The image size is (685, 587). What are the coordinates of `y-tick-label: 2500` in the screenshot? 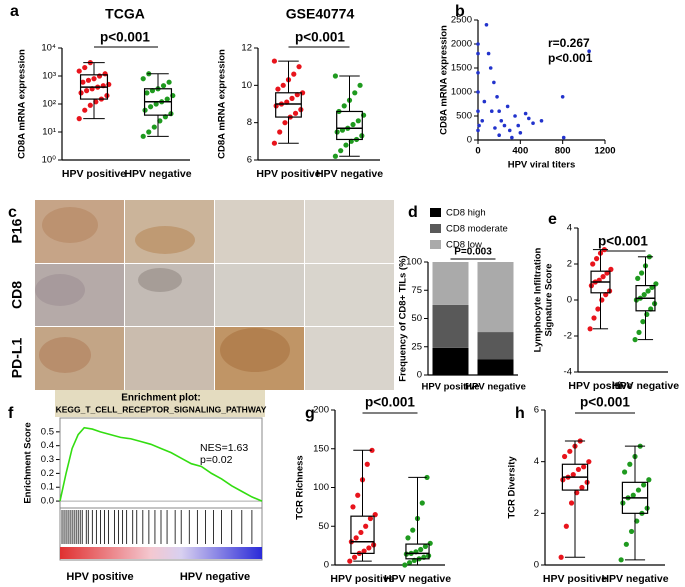 It's located at (461, 20).